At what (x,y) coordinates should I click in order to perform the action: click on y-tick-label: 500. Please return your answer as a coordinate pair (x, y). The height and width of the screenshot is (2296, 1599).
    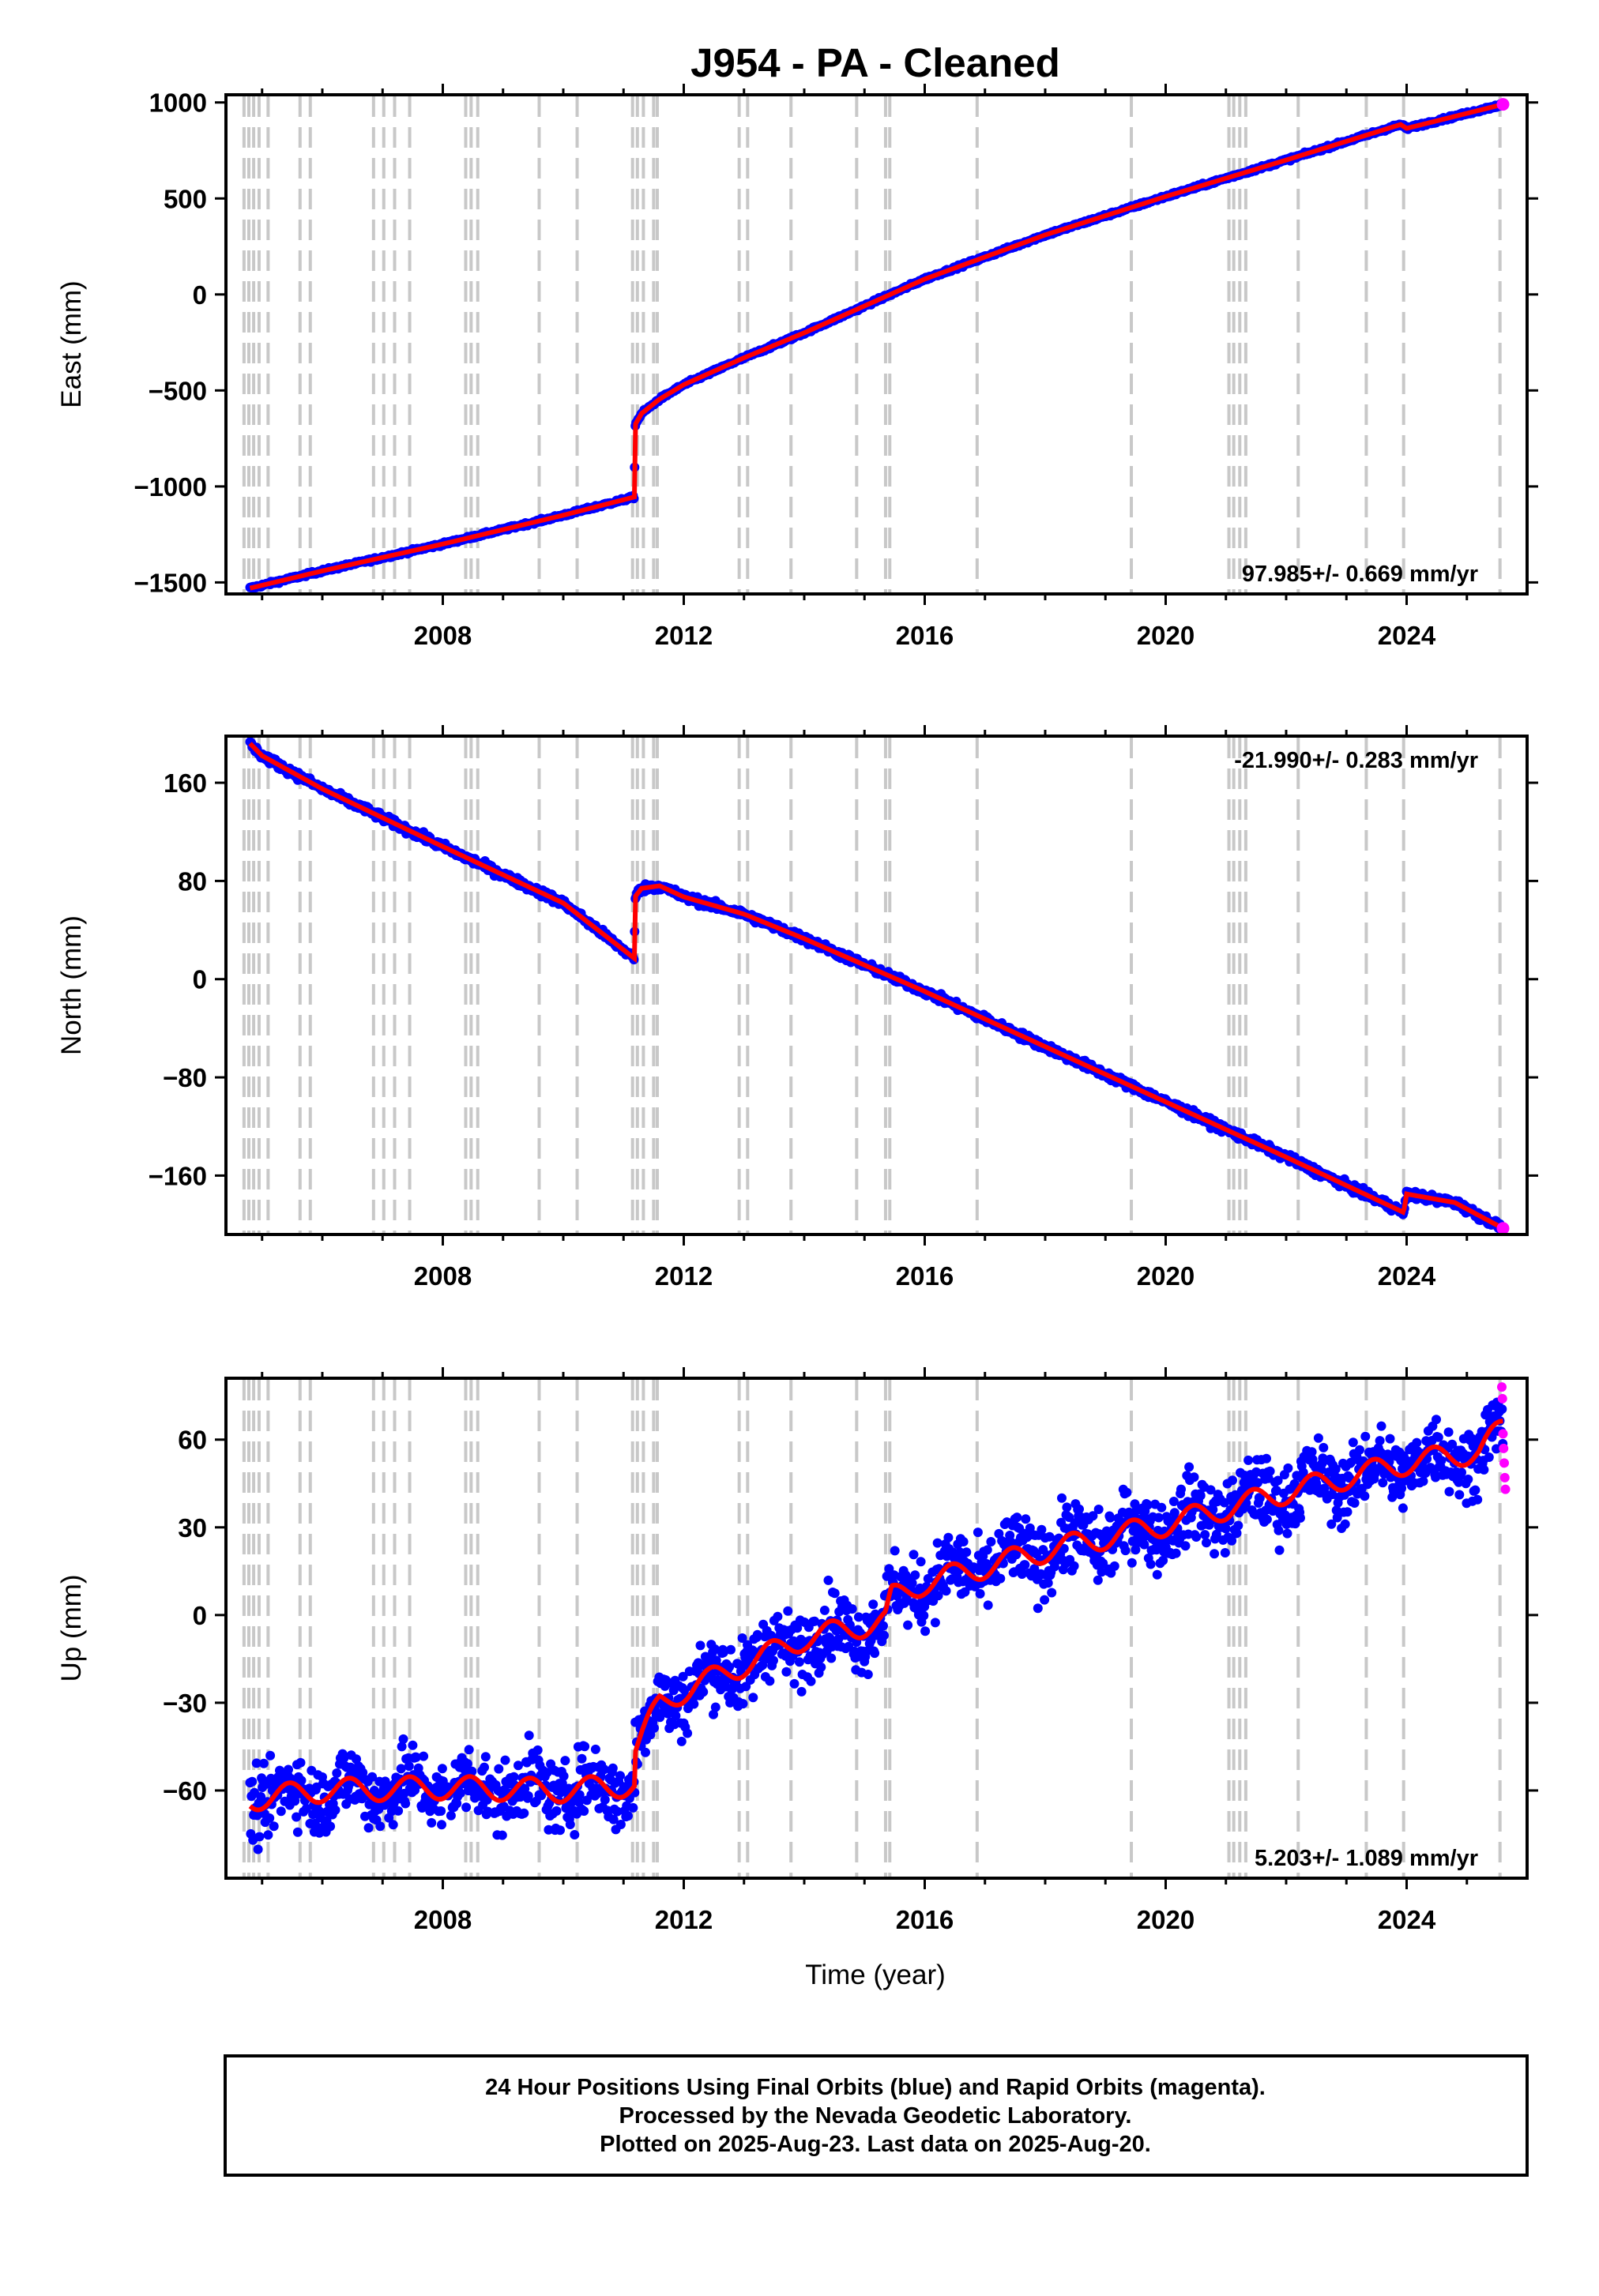
    Looking at the image, I should click on (186, 199).